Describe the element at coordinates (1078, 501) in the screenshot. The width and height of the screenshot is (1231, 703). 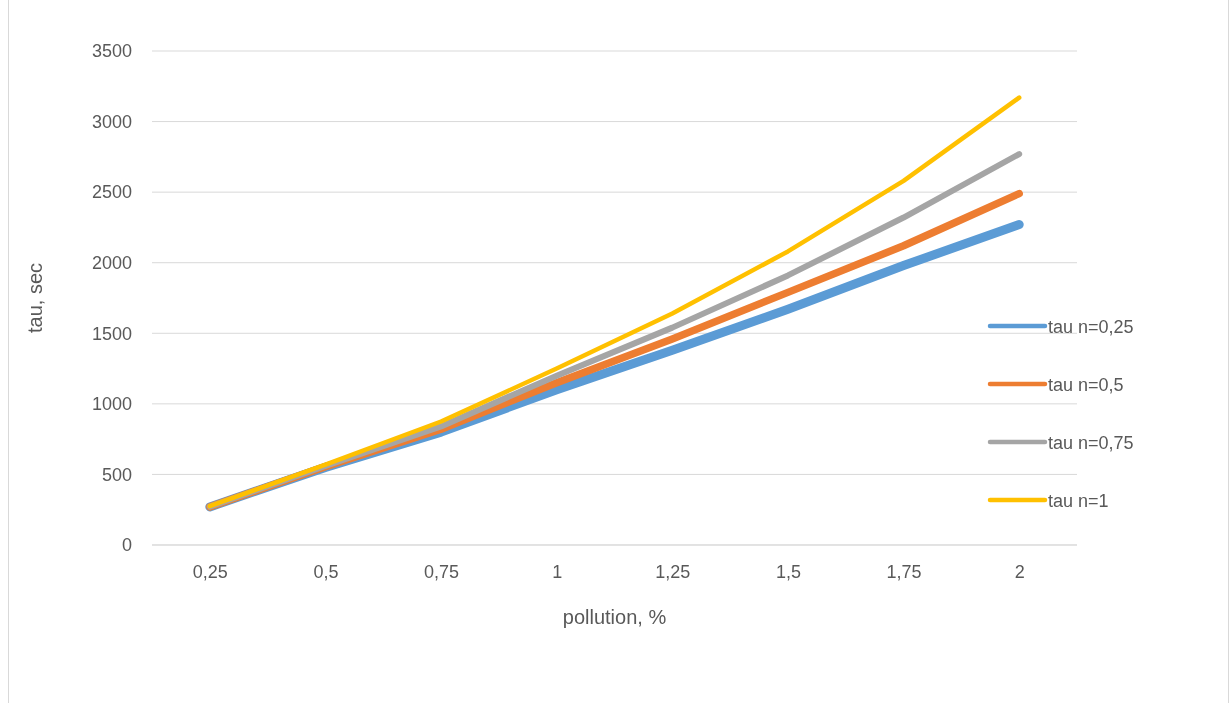
I see `legend-label: tau n=1` at that location.